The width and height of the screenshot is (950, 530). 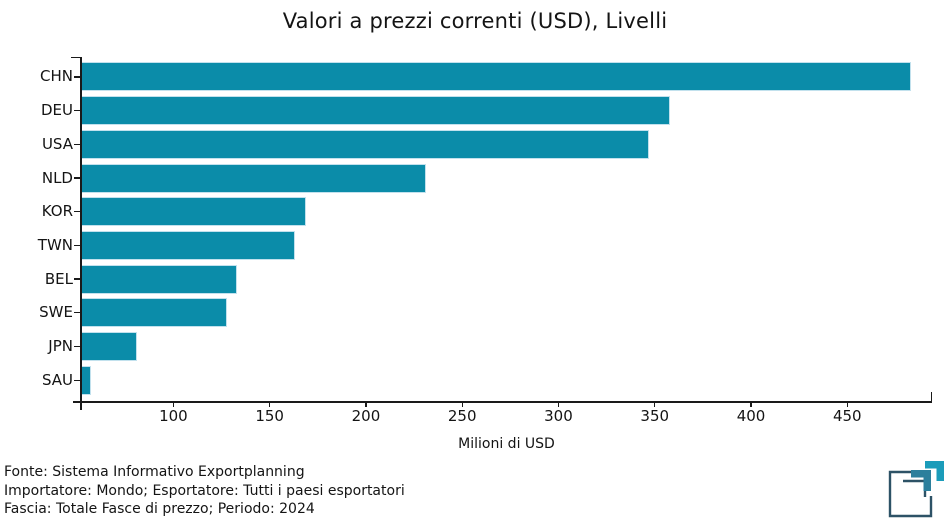 What do you see at coordinates (57, 211) in the screenshot?
I see `y-tick-label-kor: KOR` at bounding box center [57, 211].